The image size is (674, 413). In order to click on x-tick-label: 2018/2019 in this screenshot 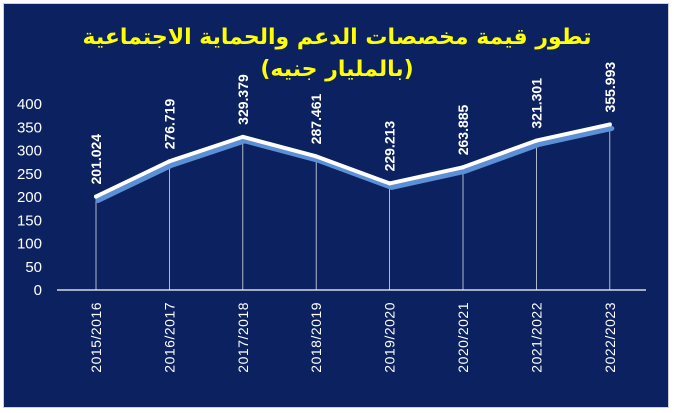, I will do `click(316, 337)`.